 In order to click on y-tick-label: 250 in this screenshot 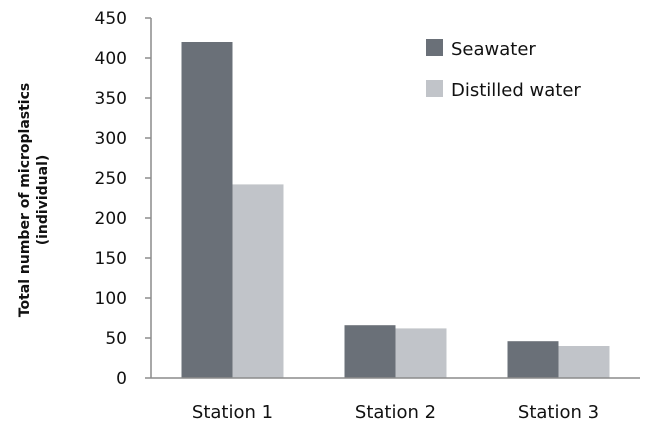, I will do `click(111, 179)`.